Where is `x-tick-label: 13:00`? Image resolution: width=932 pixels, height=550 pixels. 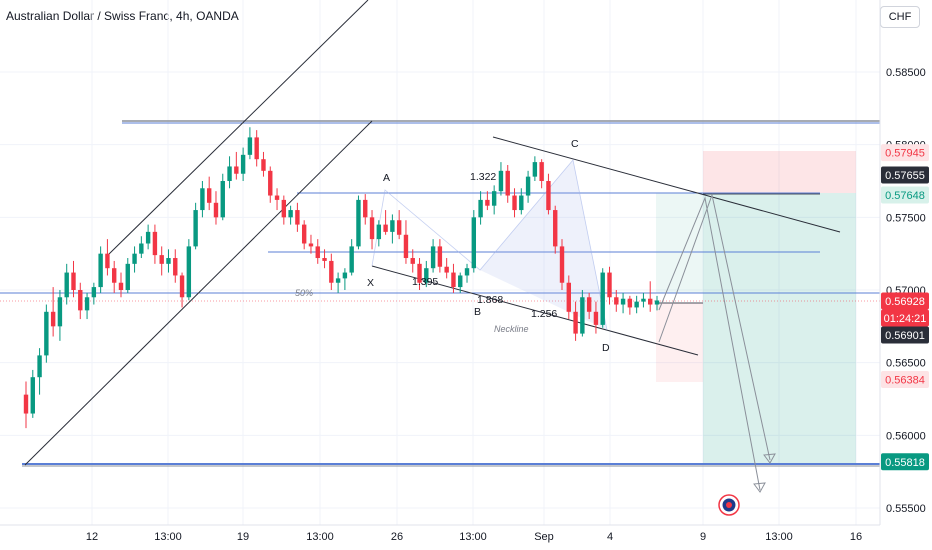
x-tick-label: 13:00 is located at coordinates (779, 537).